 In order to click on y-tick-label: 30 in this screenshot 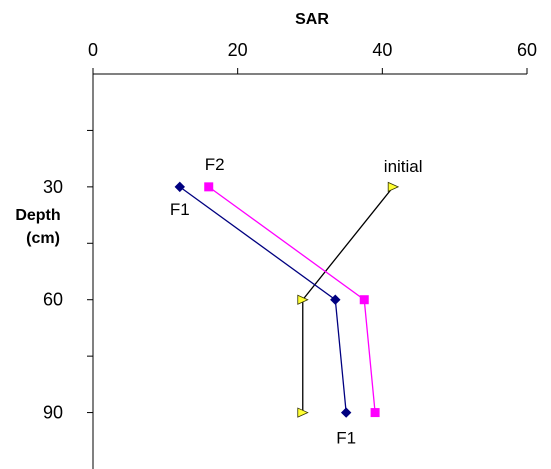, I will do `click(53, 187)`.